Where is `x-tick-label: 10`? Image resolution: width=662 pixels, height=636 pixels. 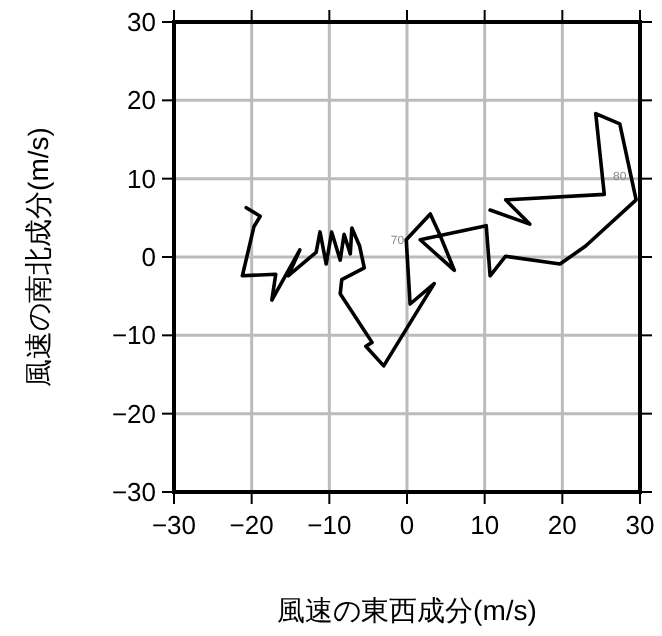
x-tick-label: 10 is located at coordinates (485, 525).